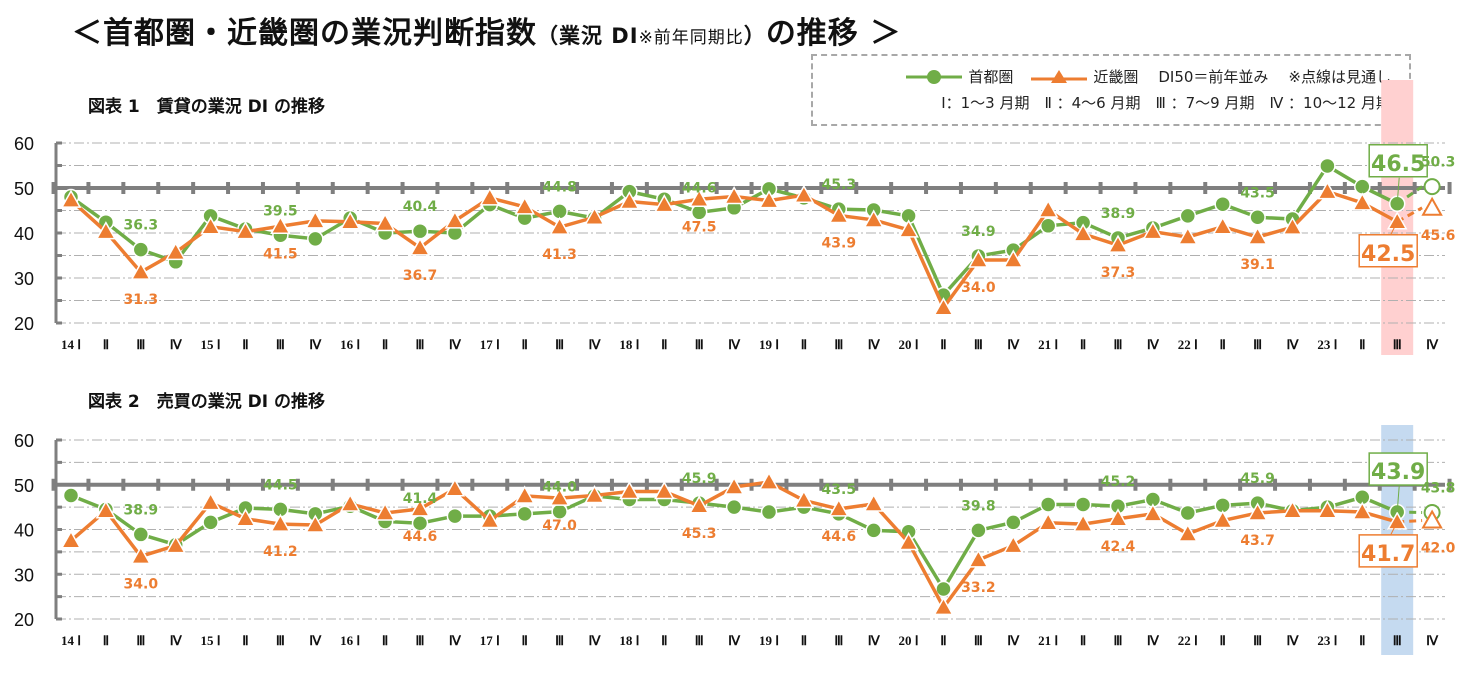  What do you see at coordinates (1438, 549) in the screenshot?
I see `data-label: 42.0` at bounding box center [1438, 549].